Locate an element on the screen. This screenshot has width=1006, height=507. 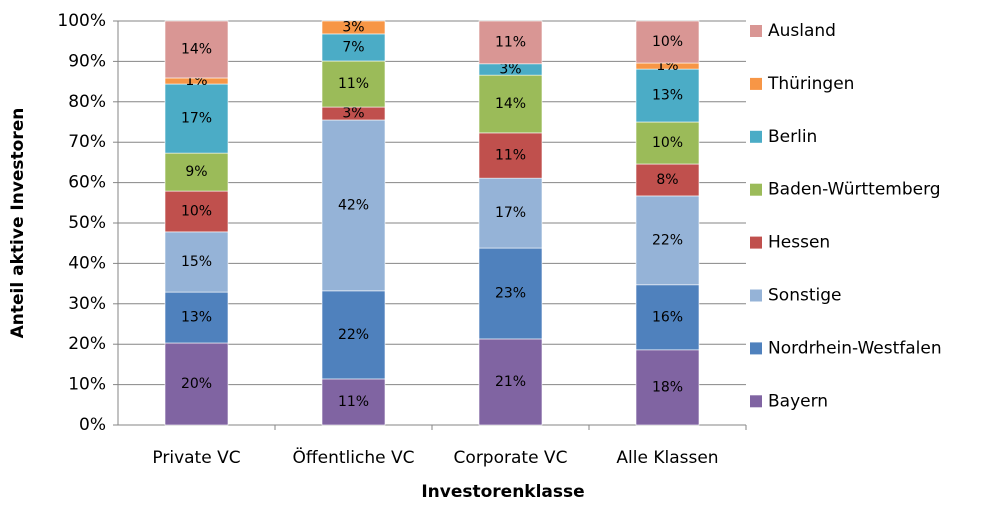
data-label: 8% is located at coordinates (667, 180).